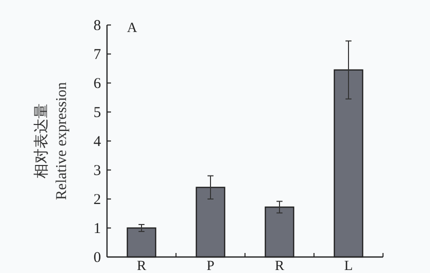 Image resolution: width=430 pixels, height=273 pixels. What do you see at coordinates (97, 113) in the screenshot?
I see `y-tick-label: 5` at bounding box center [97, 113].